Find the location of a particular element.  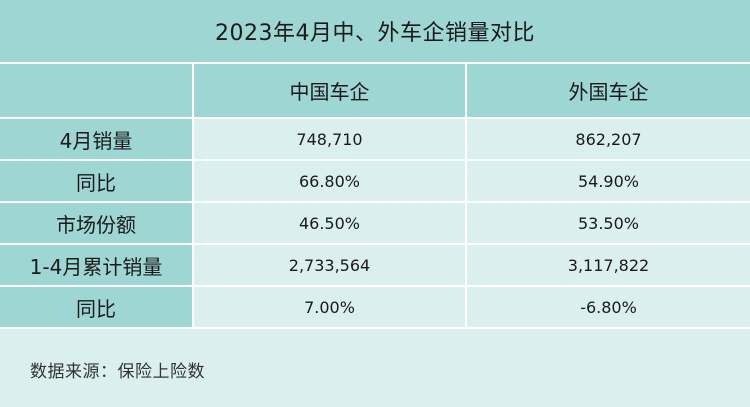

value-cell: 3,117,822 is located at coordinates (607, 265).